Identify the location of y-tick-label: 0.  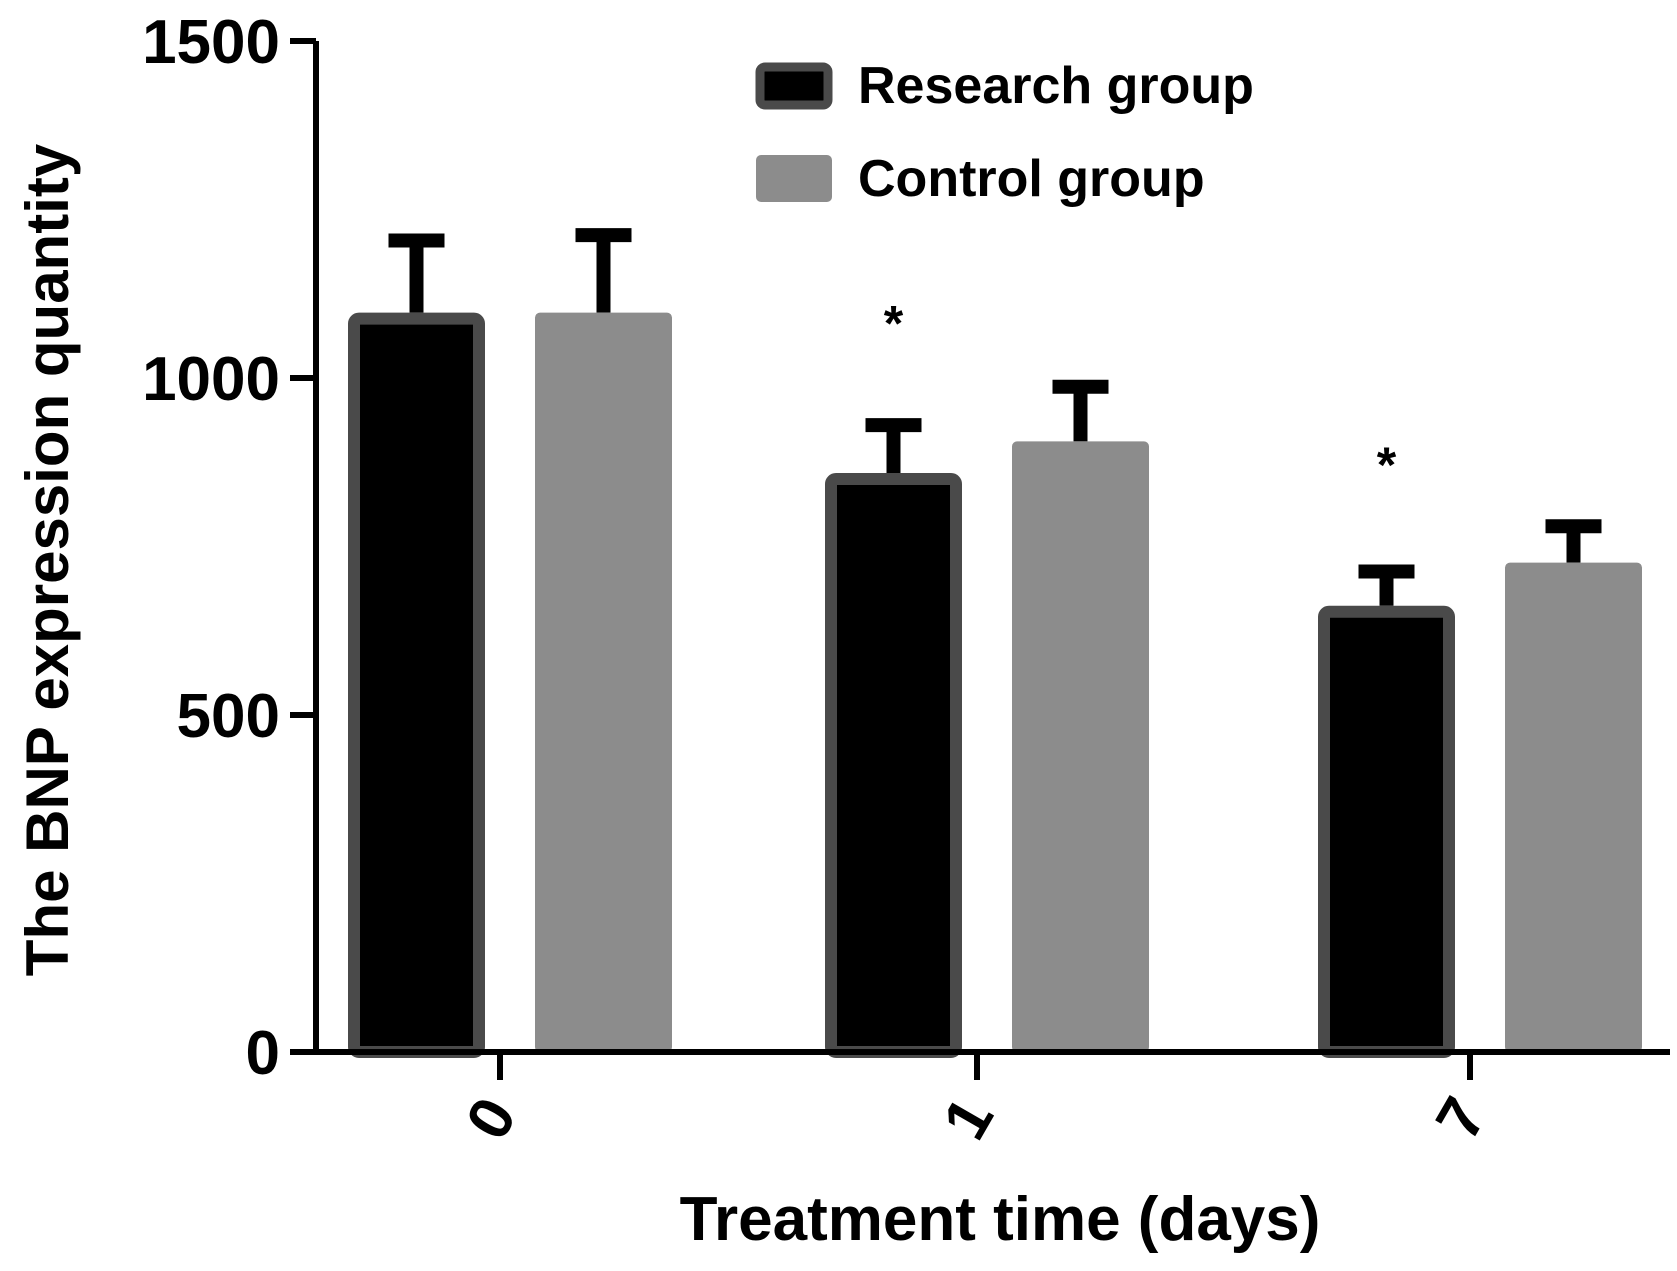
(263, 1053).